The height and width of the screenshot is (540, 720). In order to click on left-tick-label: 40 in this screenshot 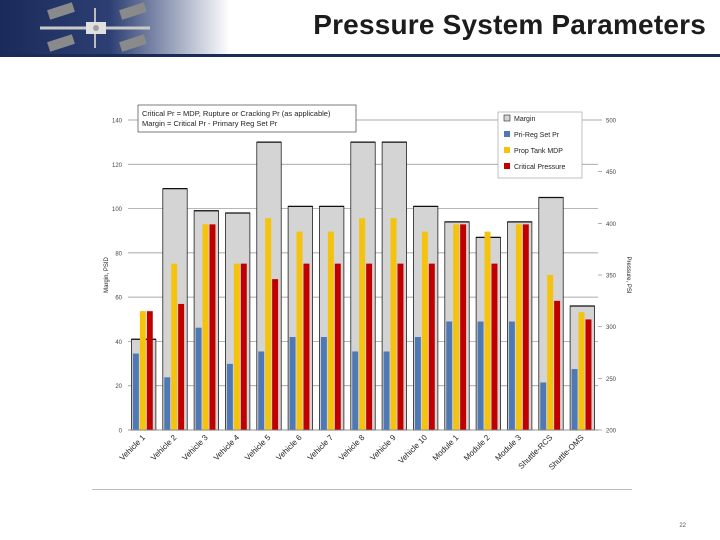, I will do `click(118, 343)`.